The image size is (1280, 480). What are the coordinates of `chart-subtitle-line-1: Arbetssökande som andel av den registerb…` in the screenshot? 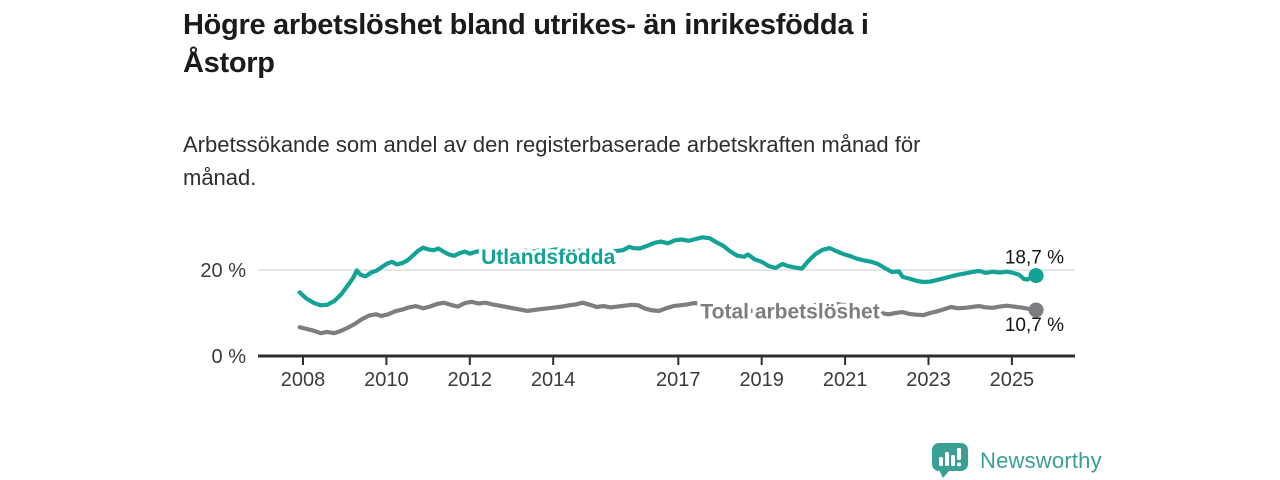 It's located at (552, 144).